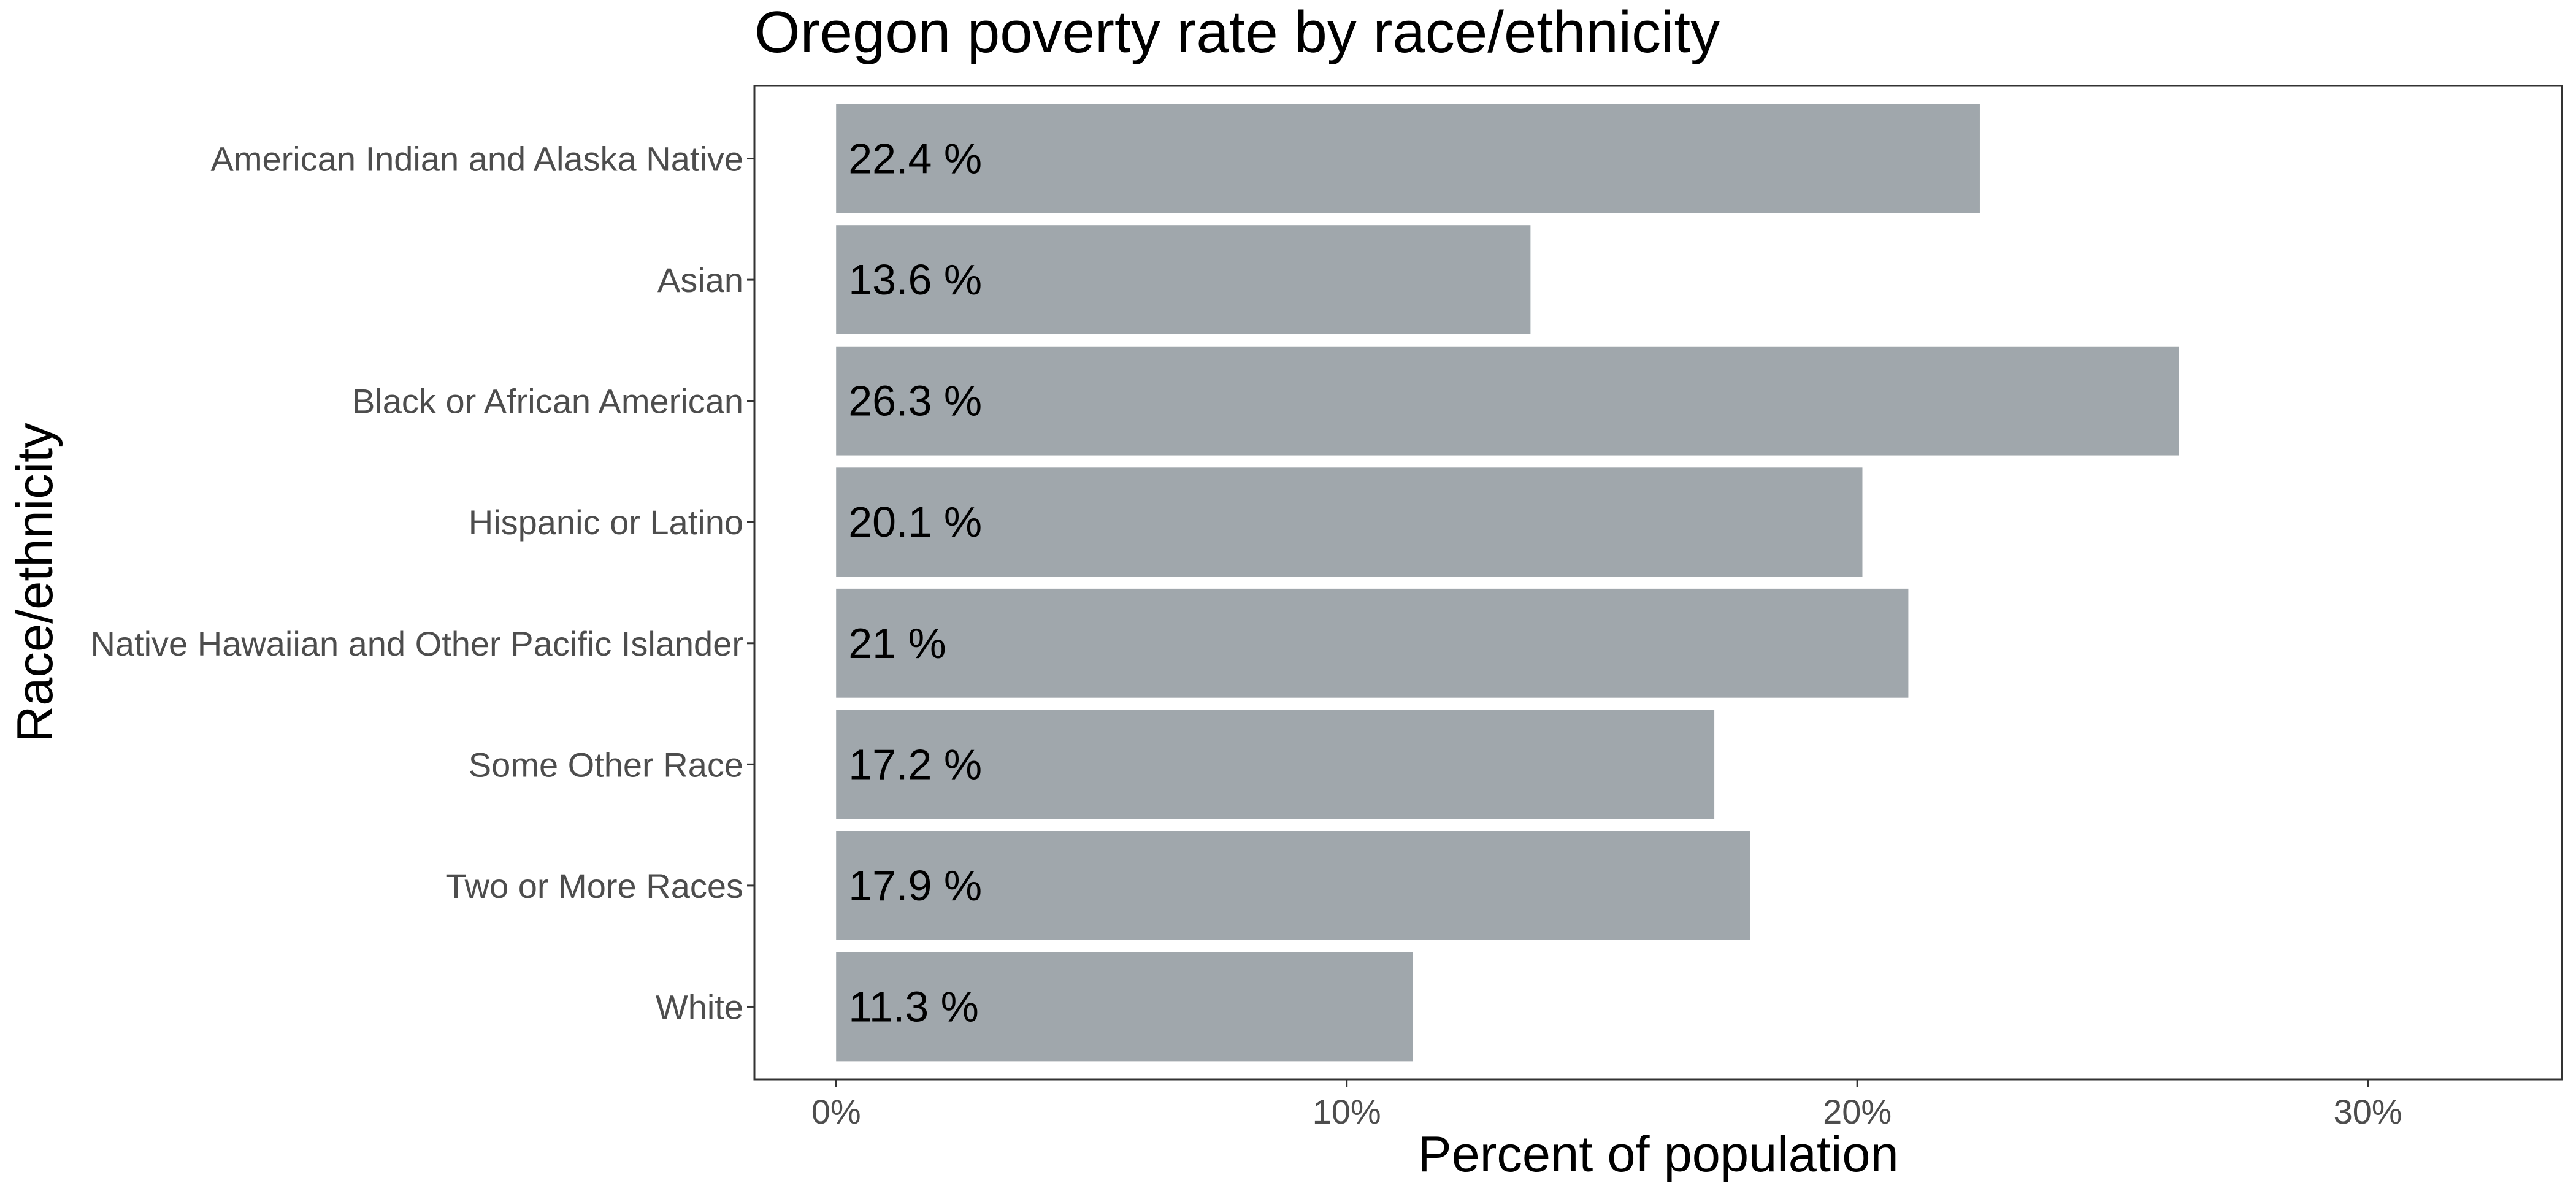  What do you see at coordinates (1347, 1111) in the screenshot?
I see `x-tick-label: 10%` at bounding box center [1347, 1111].